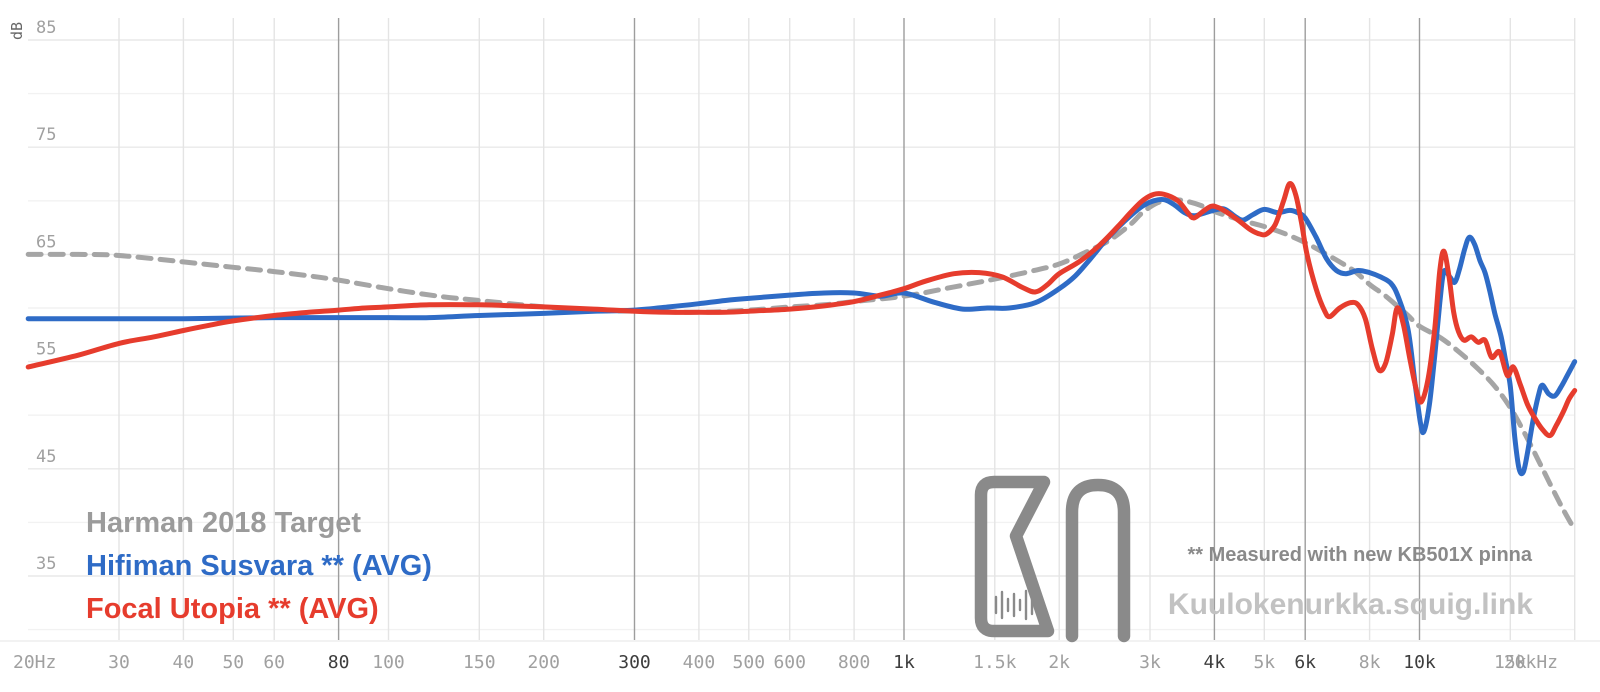  Describe the element at coordinates (46, 457) in the screenshot. I see `y-tick-45: 45` at that location.